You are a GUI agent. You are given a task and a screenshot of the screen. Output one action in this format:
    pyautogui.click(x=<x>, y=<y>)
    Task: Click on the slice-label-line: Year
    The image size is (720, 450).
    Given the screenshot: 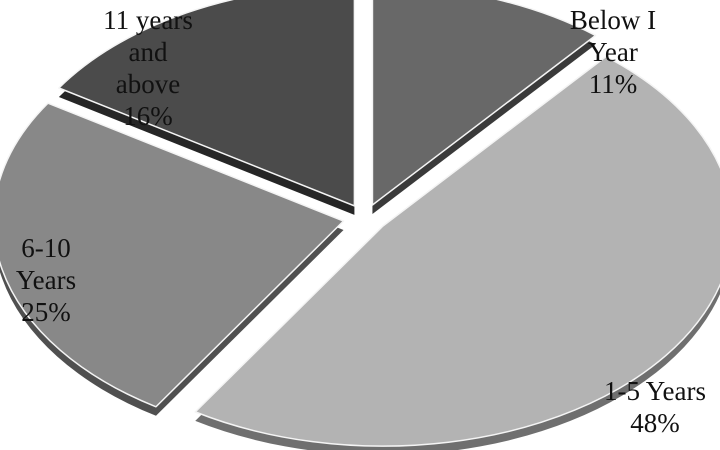 What is the action you would take?
    pyautogui.click(x=613, y=52)
    